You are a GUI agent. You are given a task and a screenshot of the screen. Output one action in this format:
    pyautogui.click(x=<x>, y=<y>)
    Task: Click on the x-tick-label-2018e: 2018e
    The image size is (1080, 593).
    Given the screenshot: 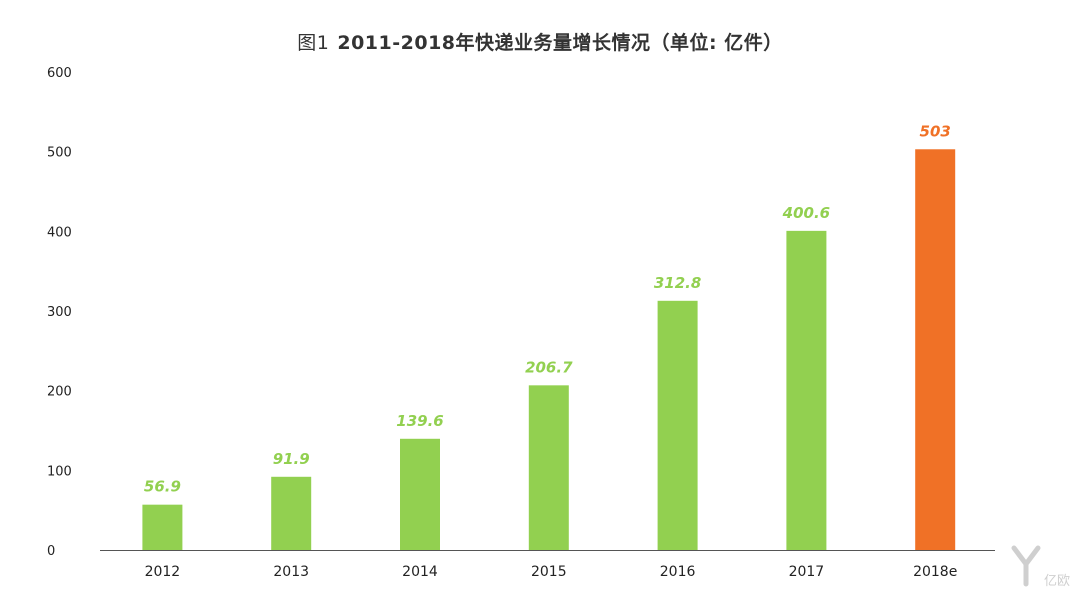 What is the action you would take?
    pyautogui.click(x=935, y=572)
    